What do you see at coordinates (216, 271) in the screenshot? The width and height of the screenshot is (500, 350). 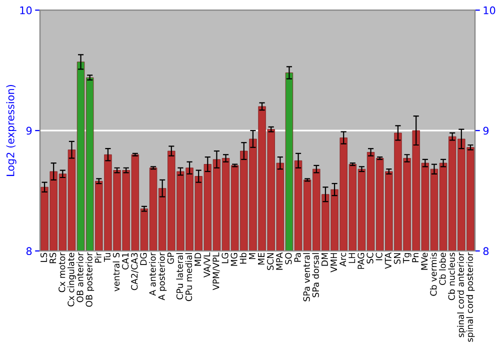 I see `x-tick-label: VPM/VPL` at bounding box center [216, 271].